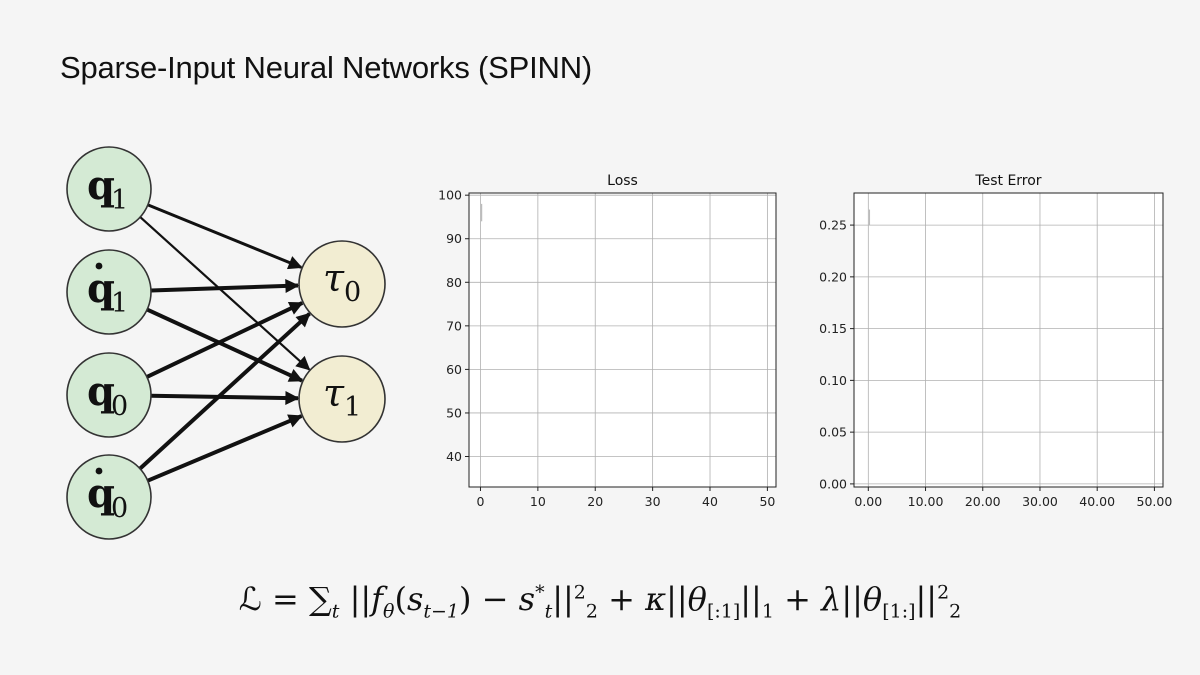 The width and height of the screenshot is (1200, 675). What do you see at coordinates (527, 599) in the screenshot?
I see `formula-s-star: s` at bounding box center [527, 599].